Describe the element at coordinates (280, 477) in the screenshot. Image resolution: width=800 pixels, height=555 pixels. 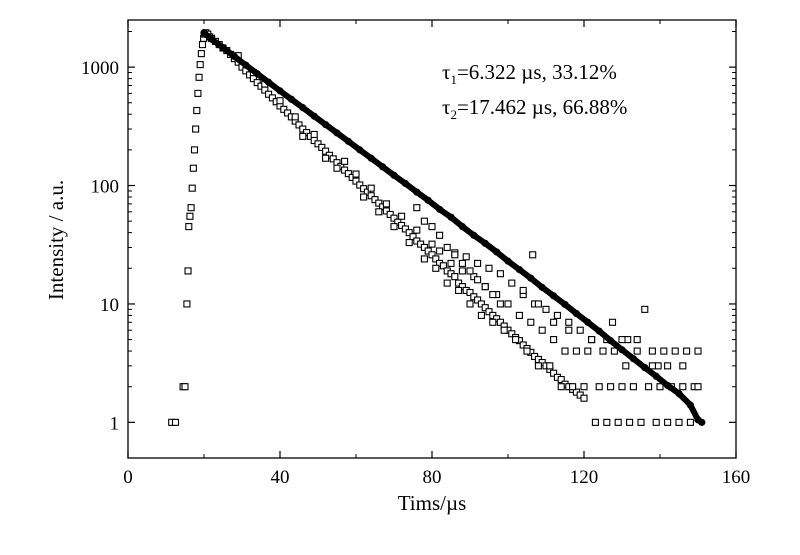
I see `x-tick-label: 40` at that location.